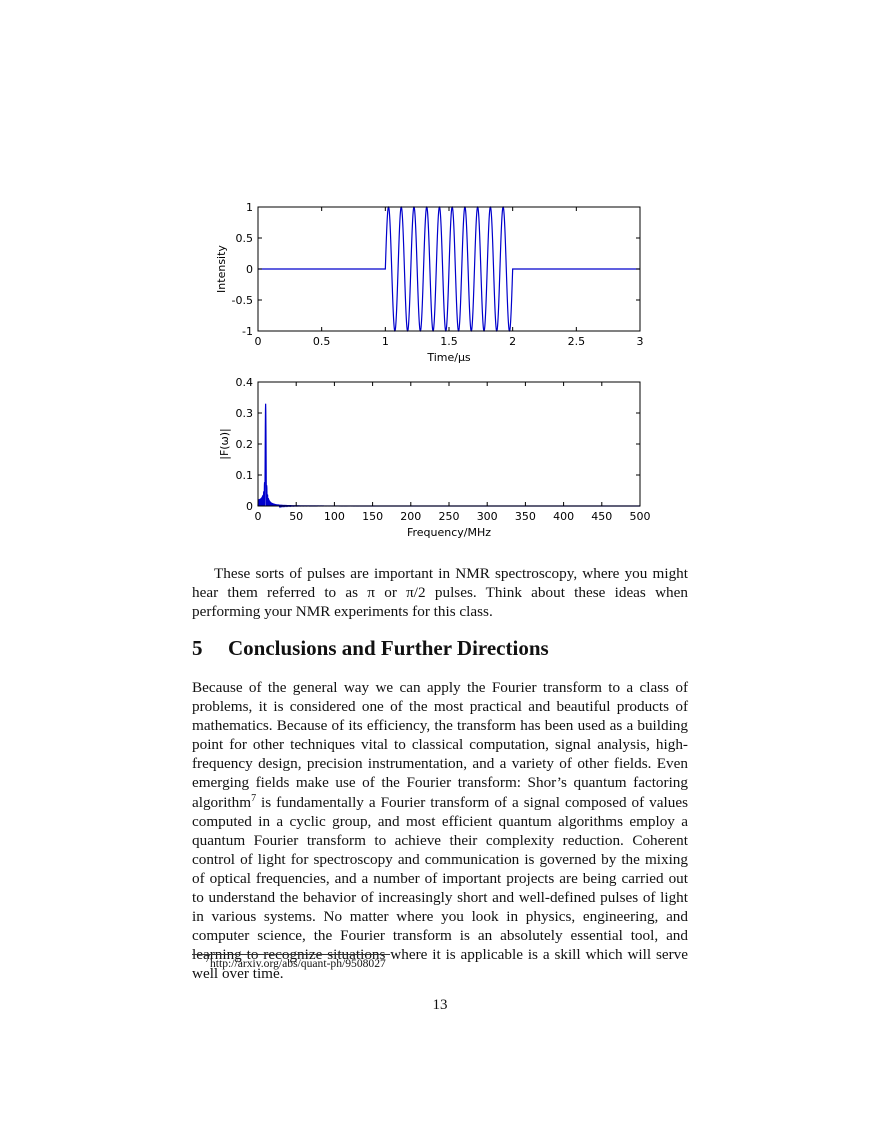 The height and width of the screenshot is (1139, 880). Describe the element at coordinates (601, 516) in the screenshot. I see `x-tick-label: 450` at that location.